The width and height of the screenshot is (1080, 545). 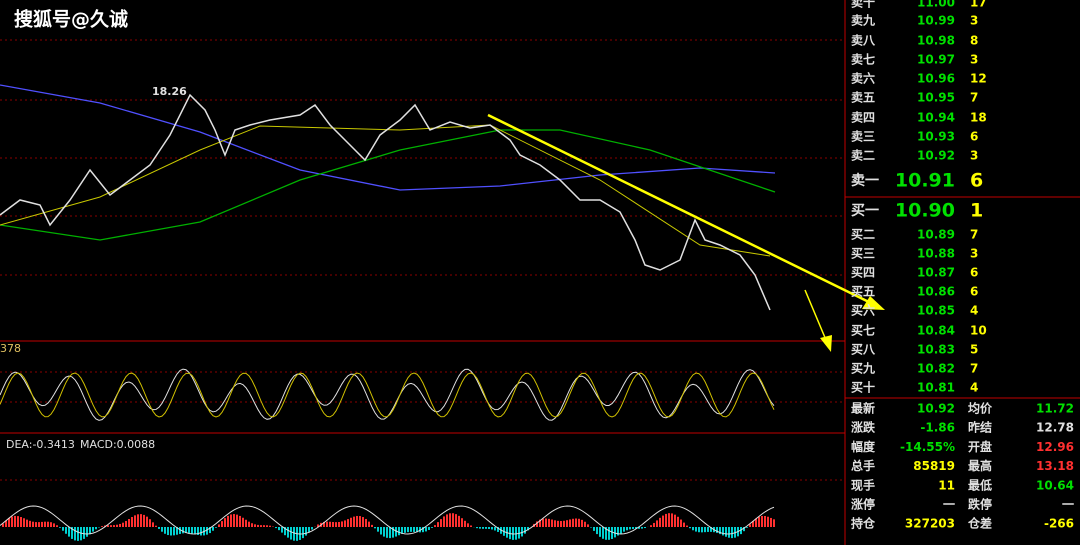 I want to click on book-price: 10.92, so click(x=936, y=156).